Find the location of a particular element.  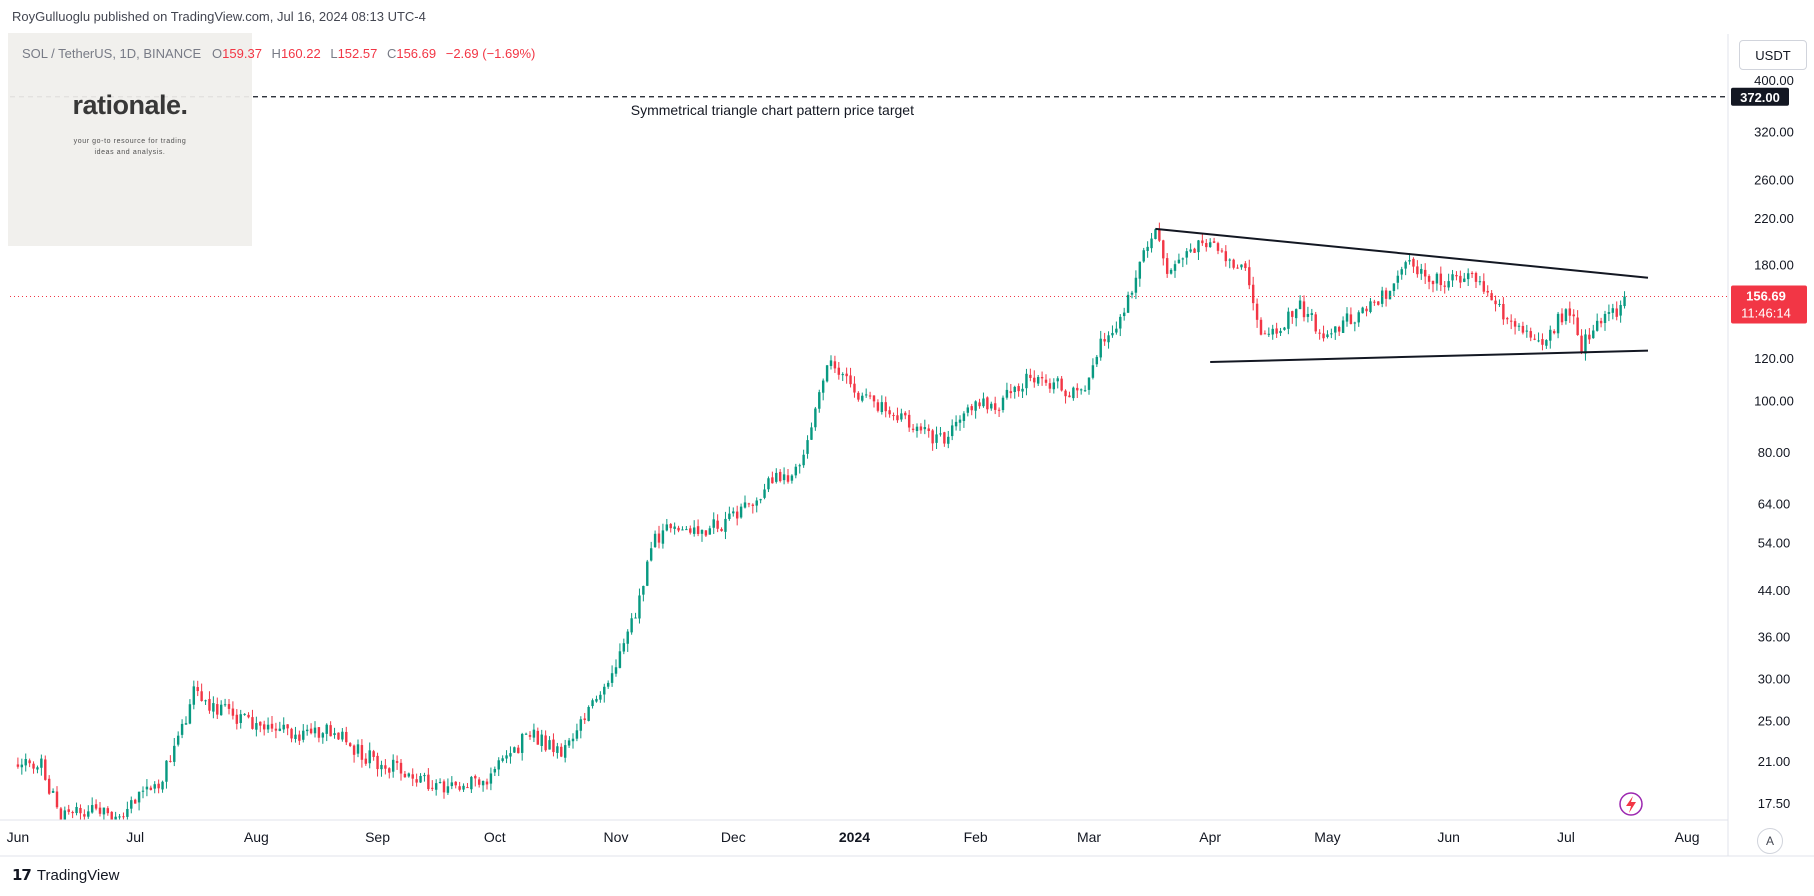

triangle-upper-trendline is located at coordinates (1402, 253).